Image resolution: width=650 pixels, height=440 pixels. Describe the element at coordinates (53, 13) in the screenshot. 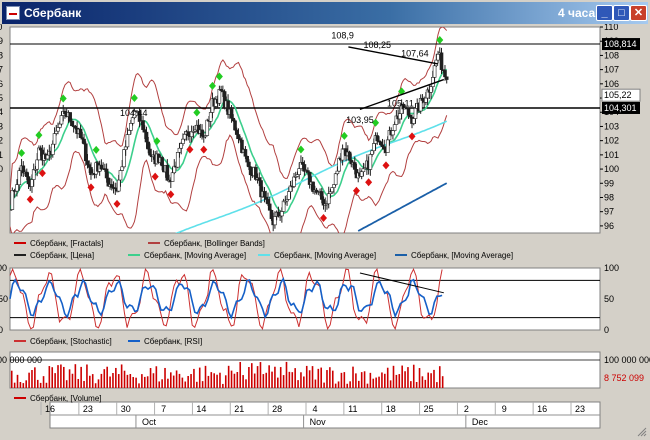

I see `window-title: Сбербанк` at that location.